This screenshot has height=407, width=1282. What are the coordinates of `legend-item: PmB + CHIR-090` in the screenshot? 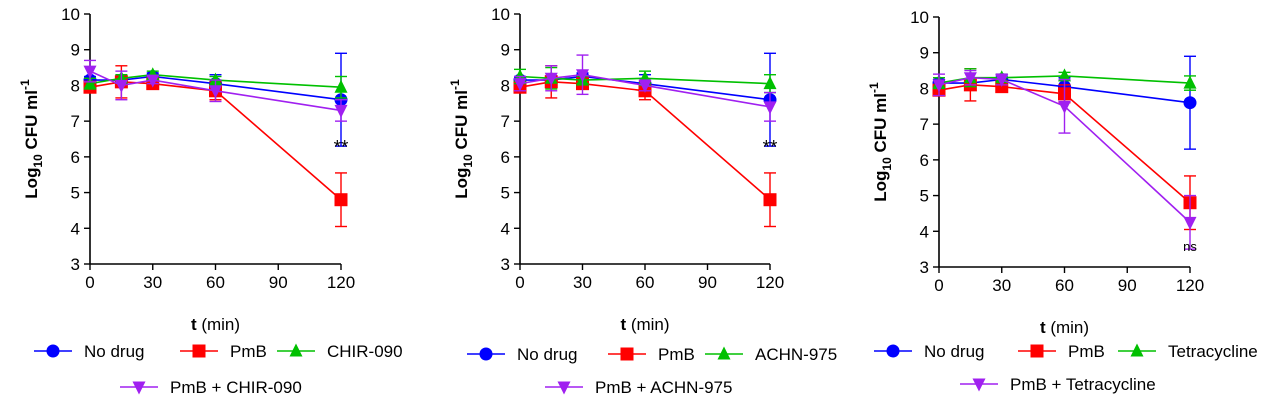 It's located at (211, 387).